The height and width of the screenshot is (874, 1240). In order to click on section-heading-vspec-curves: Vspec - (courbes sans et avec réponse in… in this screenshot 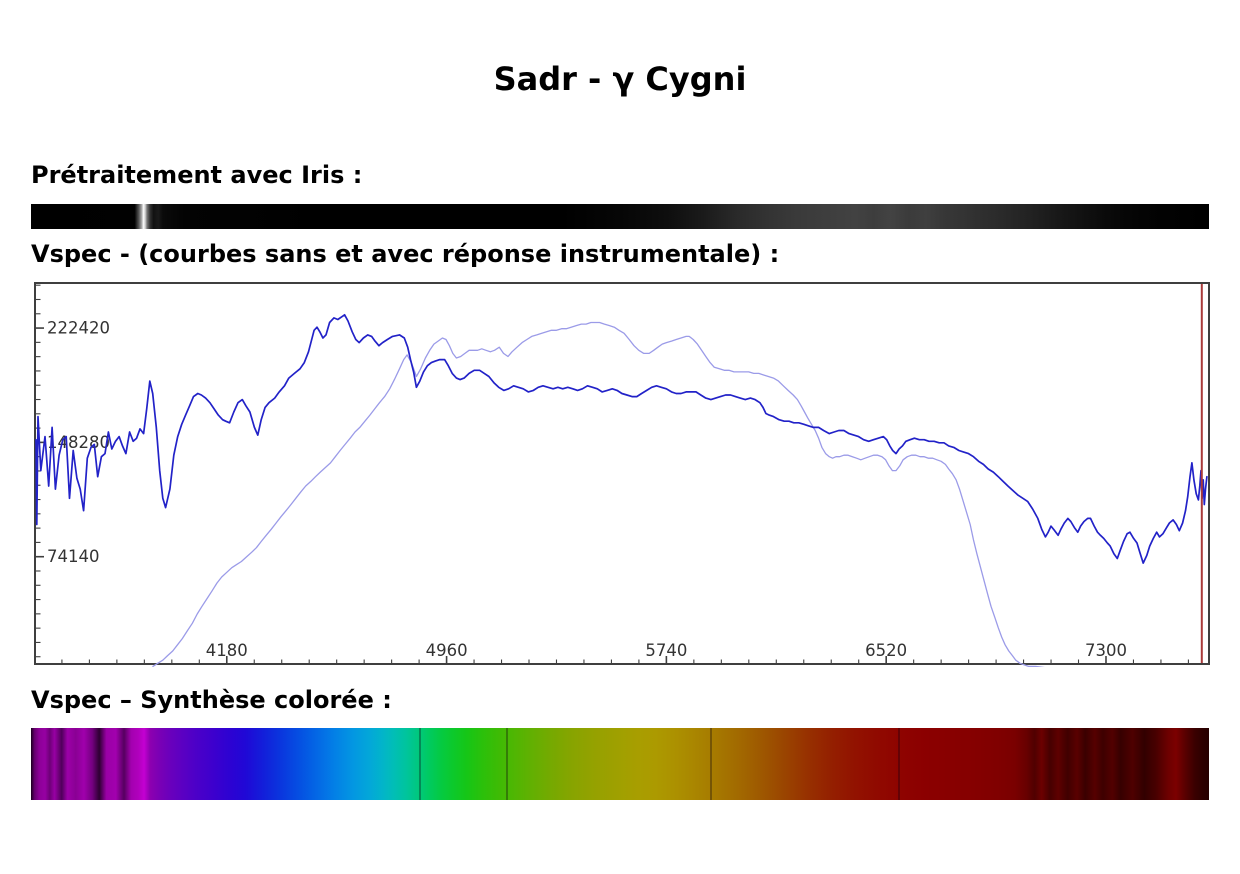, I will do `click(405, 254)`.